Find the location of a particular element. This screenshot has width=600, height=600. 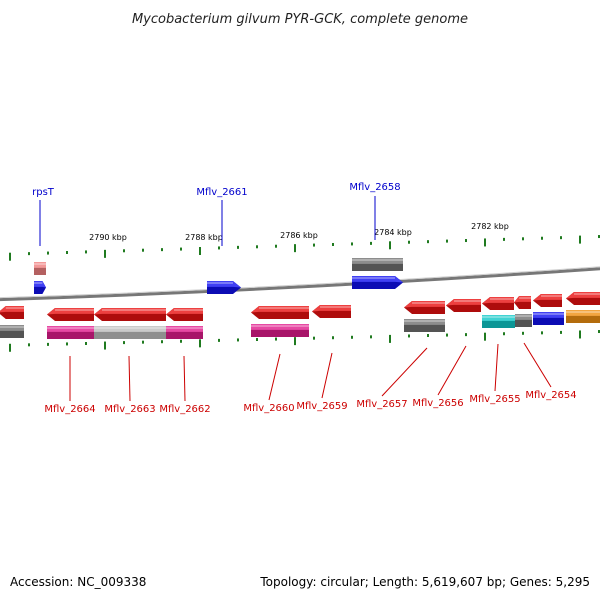

gene-mflv-2657-product is located at coordinates (424, 325).